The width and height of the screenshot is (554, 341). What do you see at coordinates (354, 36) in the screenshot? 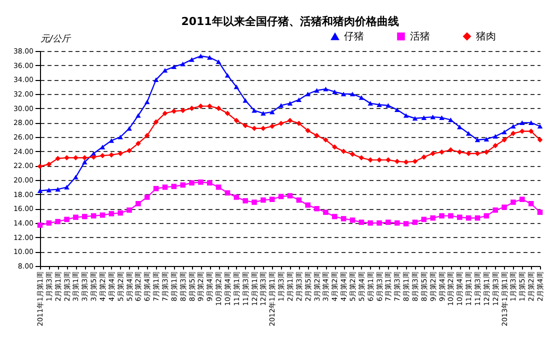
I see `legend-label: 仔猪` at bounding box center [354, 36].